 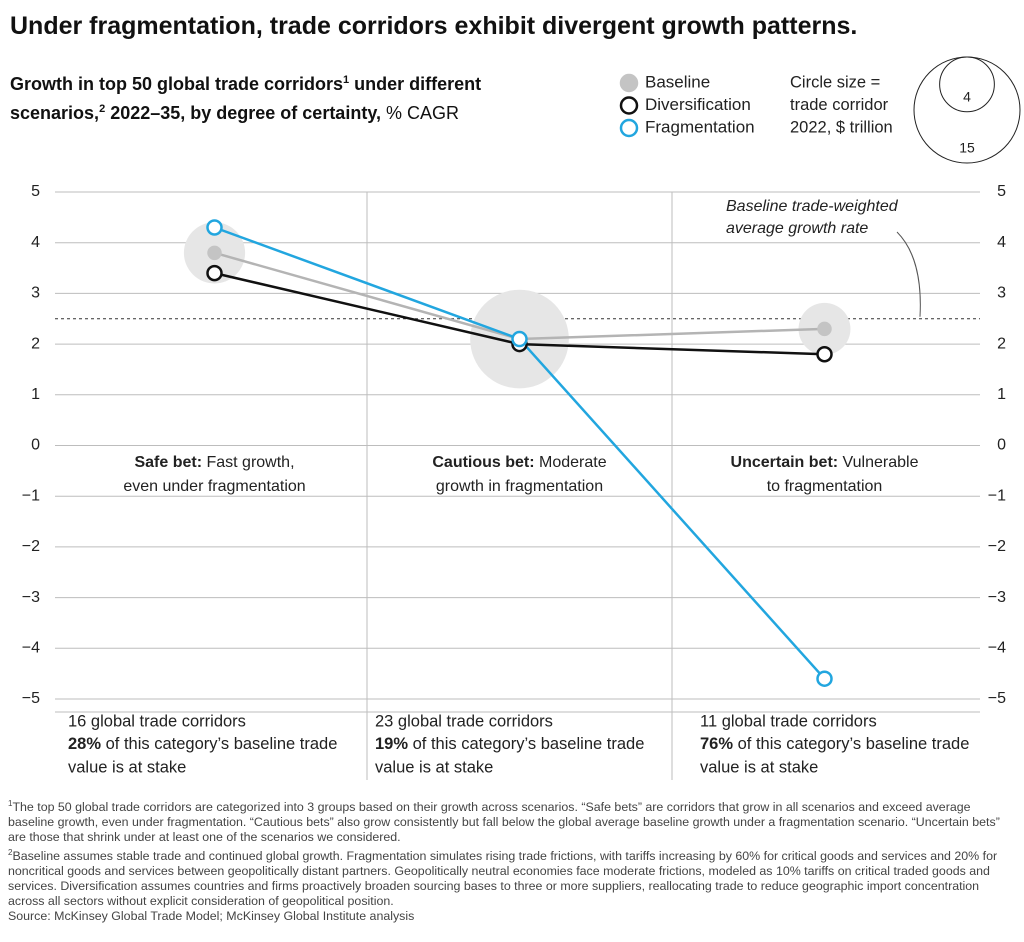 What do you see at coordinates (967, 84) in the screenshot?
I see `size-legend-circle` at bounding box center [967, 84].